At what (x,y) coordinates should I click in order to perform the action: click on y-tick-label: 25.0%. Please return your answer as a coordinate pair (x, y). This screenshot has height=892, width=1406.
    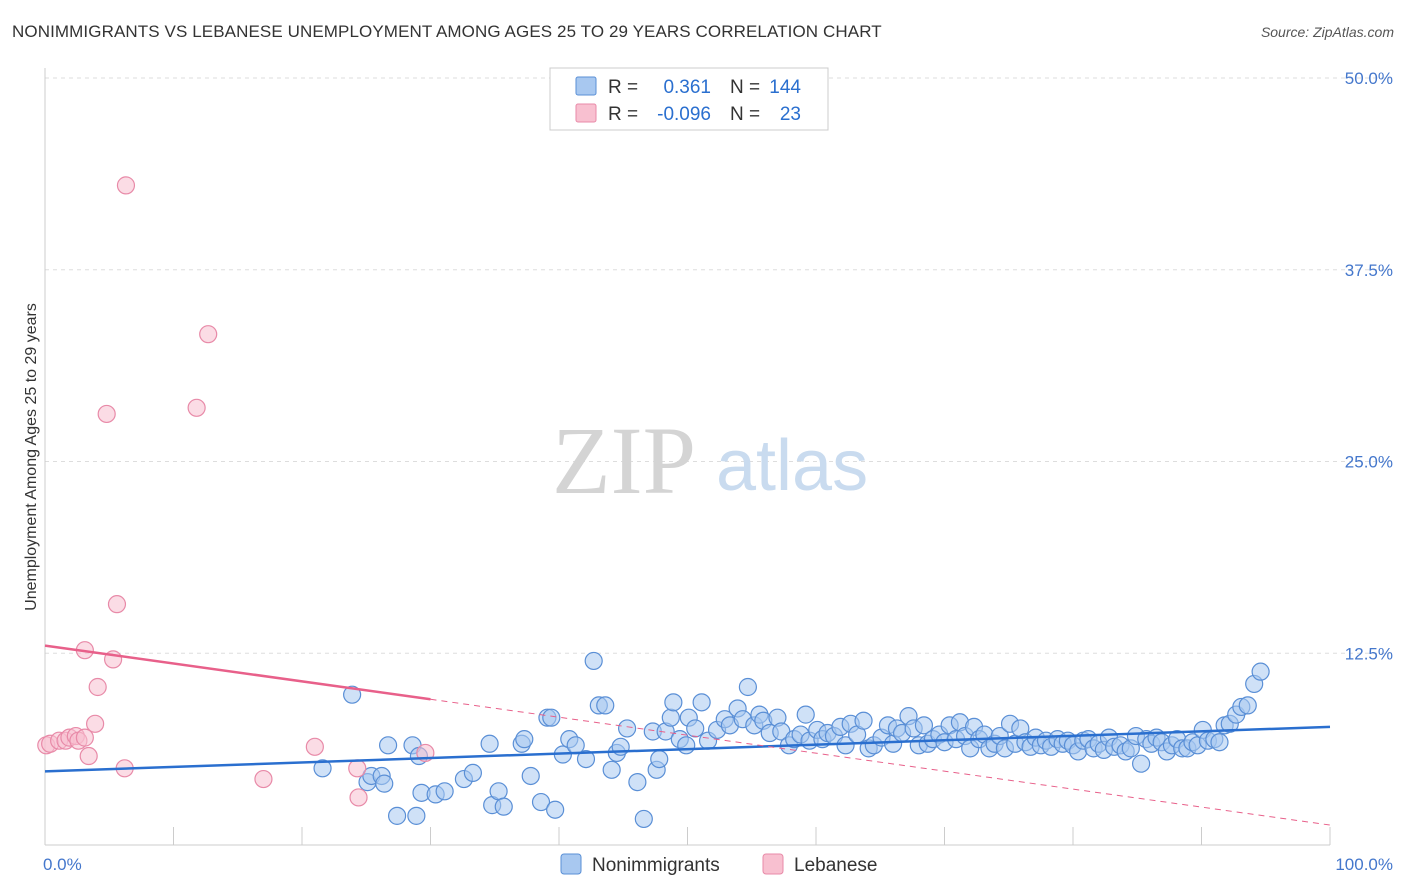
    Looking at the image, I should click on (1369, 462).